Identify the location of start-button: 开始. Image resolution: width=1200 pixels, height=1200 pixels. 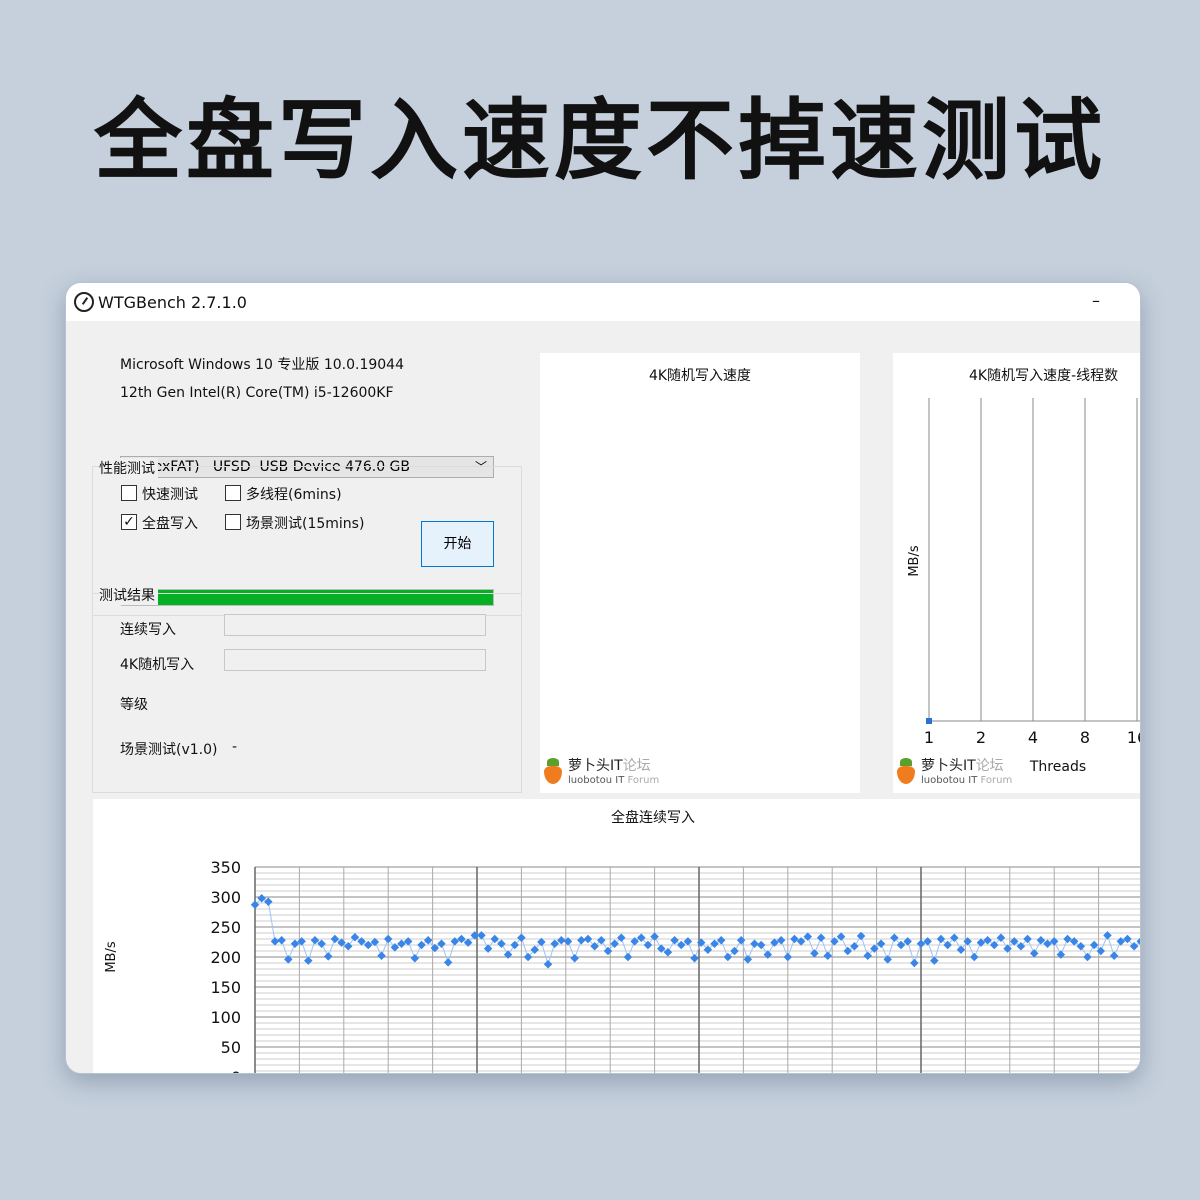
(457, 544).